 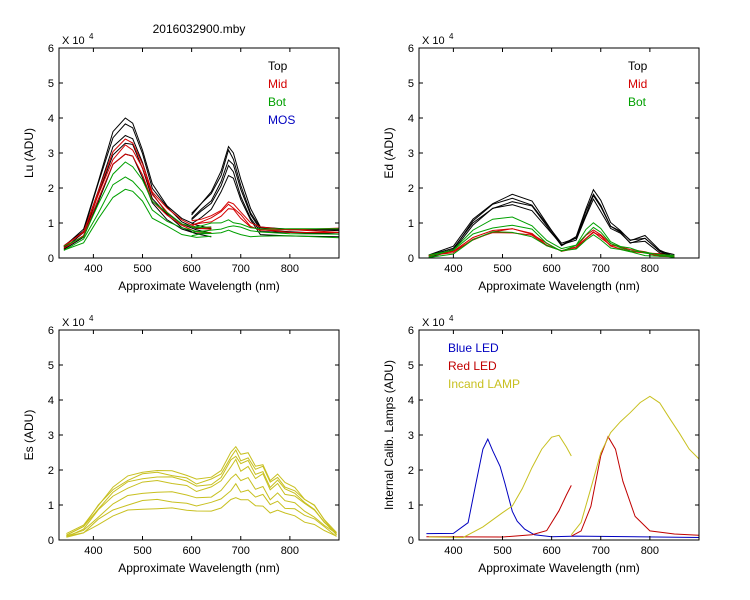 I want to click on y-axis-label: Internal Calib. Lamps (ADU), so click(x=389, y=435).